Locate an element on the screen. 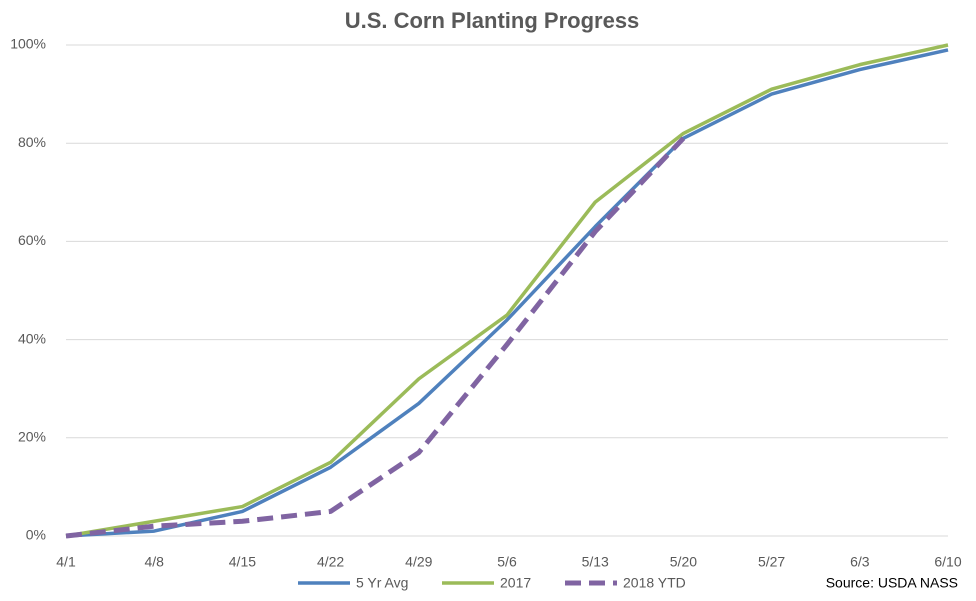  x-tick-label: 5/6 is located at coordinates (507, 562).